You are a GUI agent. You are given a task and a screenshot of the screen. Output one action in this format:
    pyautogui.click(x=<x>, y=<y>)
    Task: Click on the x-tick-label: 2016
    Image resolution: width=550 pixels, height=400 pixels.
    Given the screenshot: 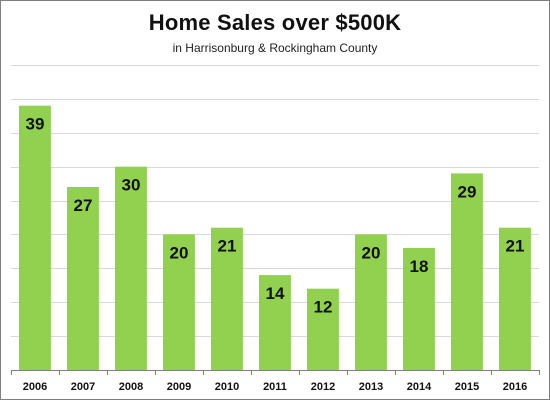 What is the action you would take?
    pyautogui.click(x=515, y=387)
    